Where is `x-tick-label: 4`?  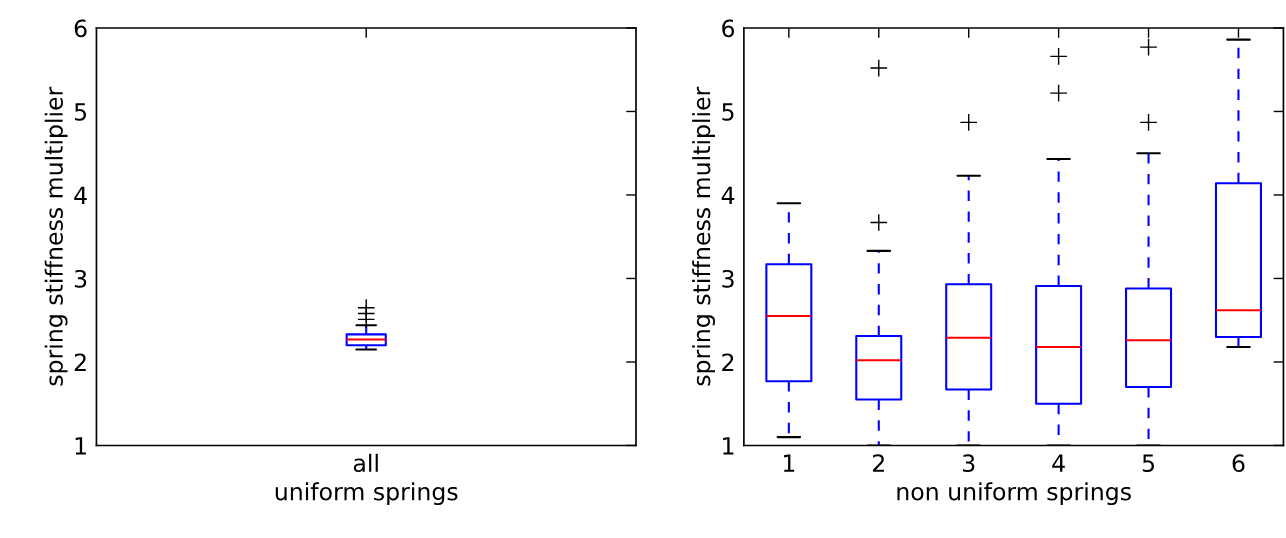 x-tick-label: 4 is located at coordinates (1058, 463).